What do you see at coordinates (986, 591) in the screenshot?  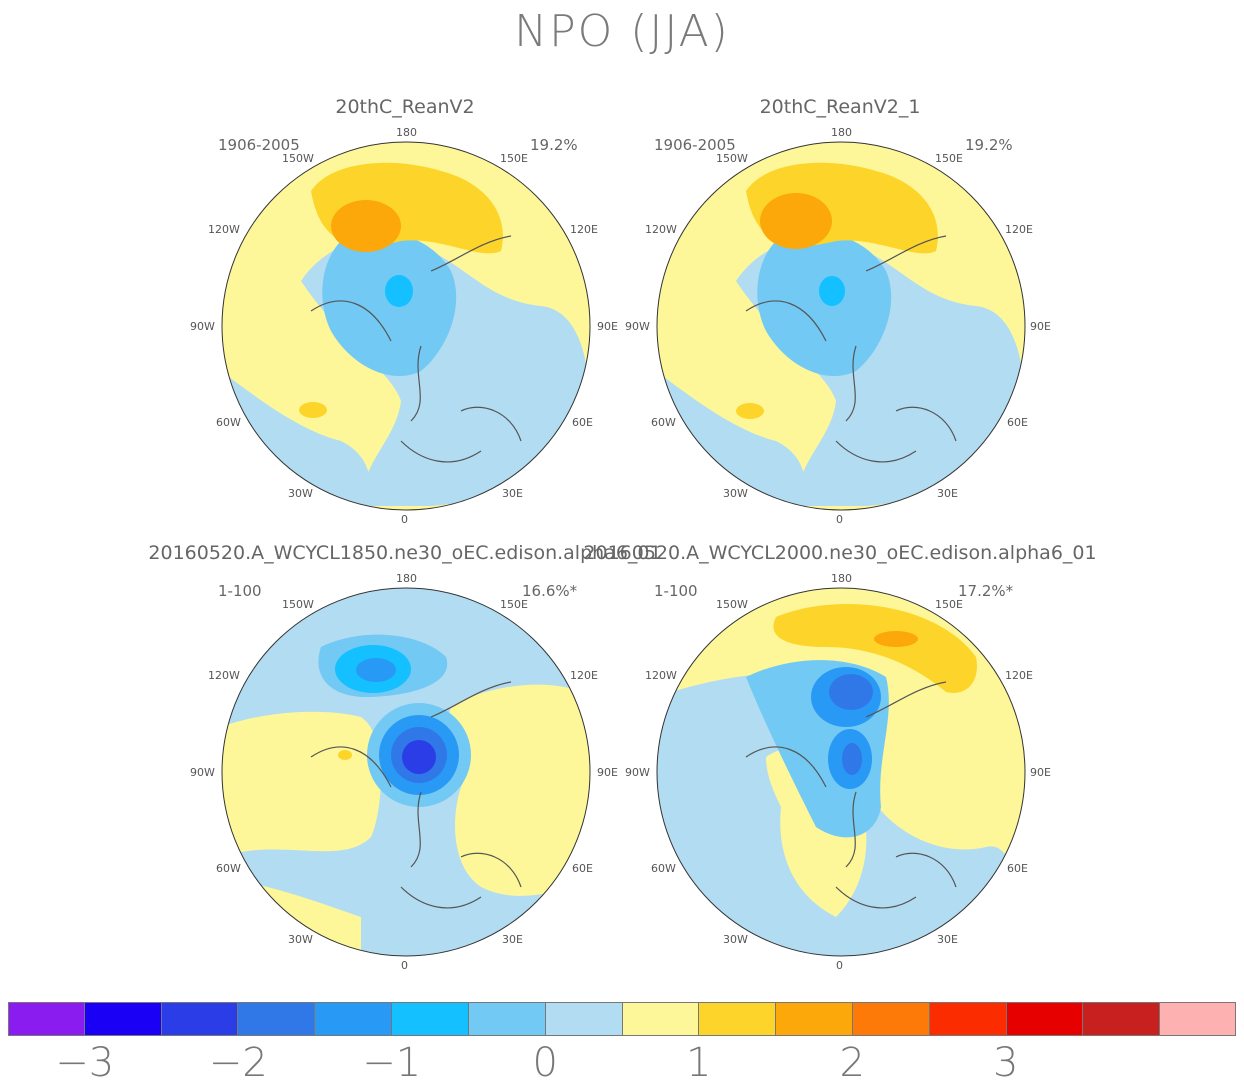 I see `panel-4-variance: 17.2%*` at bounding box center [986, 591].